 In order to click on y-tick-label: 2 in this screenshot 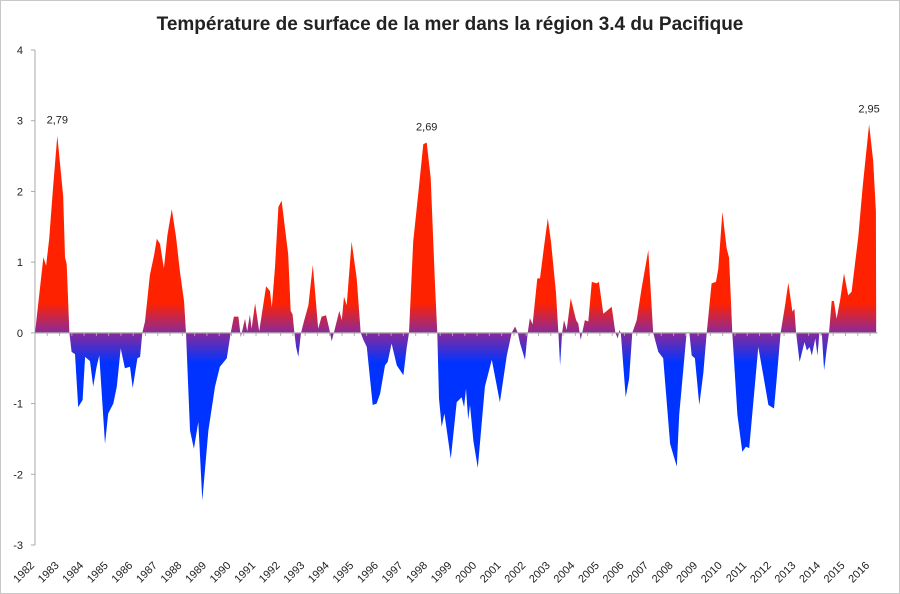, I will do `click(20, 192)`.